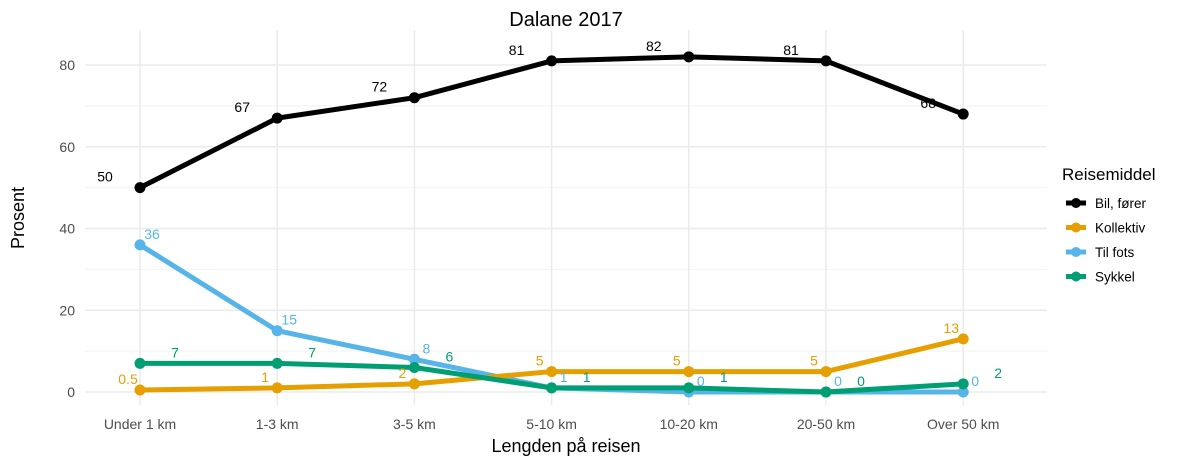 This screenshot has height=469, width=1200. Describe the element at coordinates (380, 87) in the screenshot. I see `data-label: 72` at that location.